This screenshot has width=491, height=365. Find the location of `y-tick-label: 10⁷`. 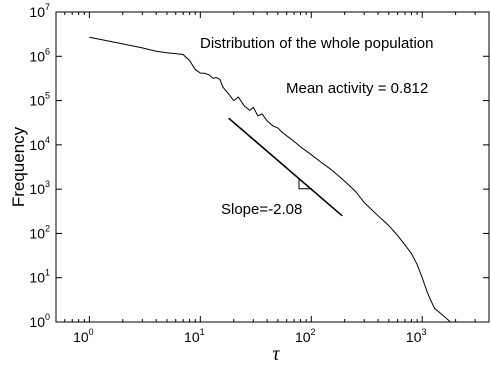

y-tick-label: 10⁷ is located at coordinates (39, 11).